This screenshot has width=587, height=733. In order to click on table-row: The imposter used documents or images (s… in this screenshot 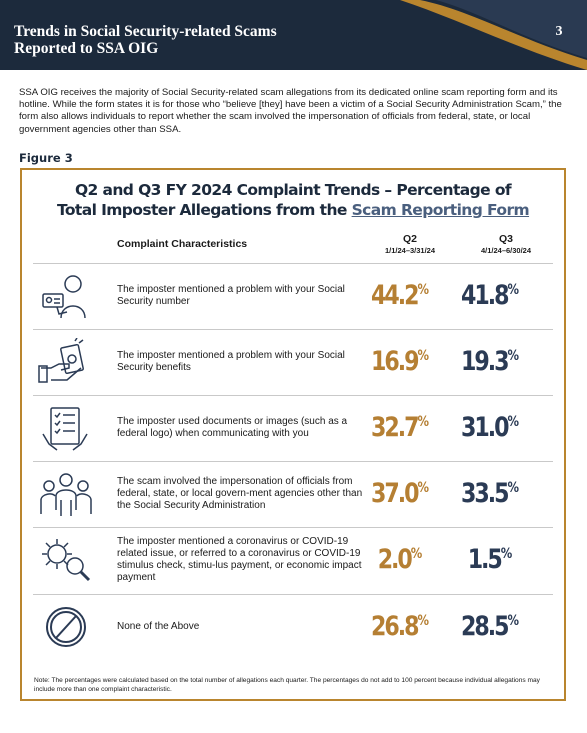, I will do `click(293, 427)`.